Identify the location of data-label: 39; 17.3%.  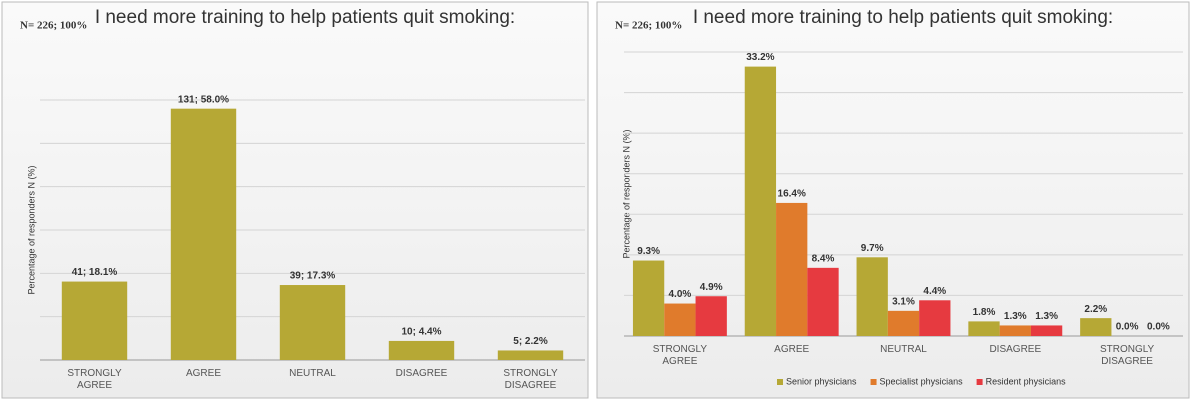
(313, 276).